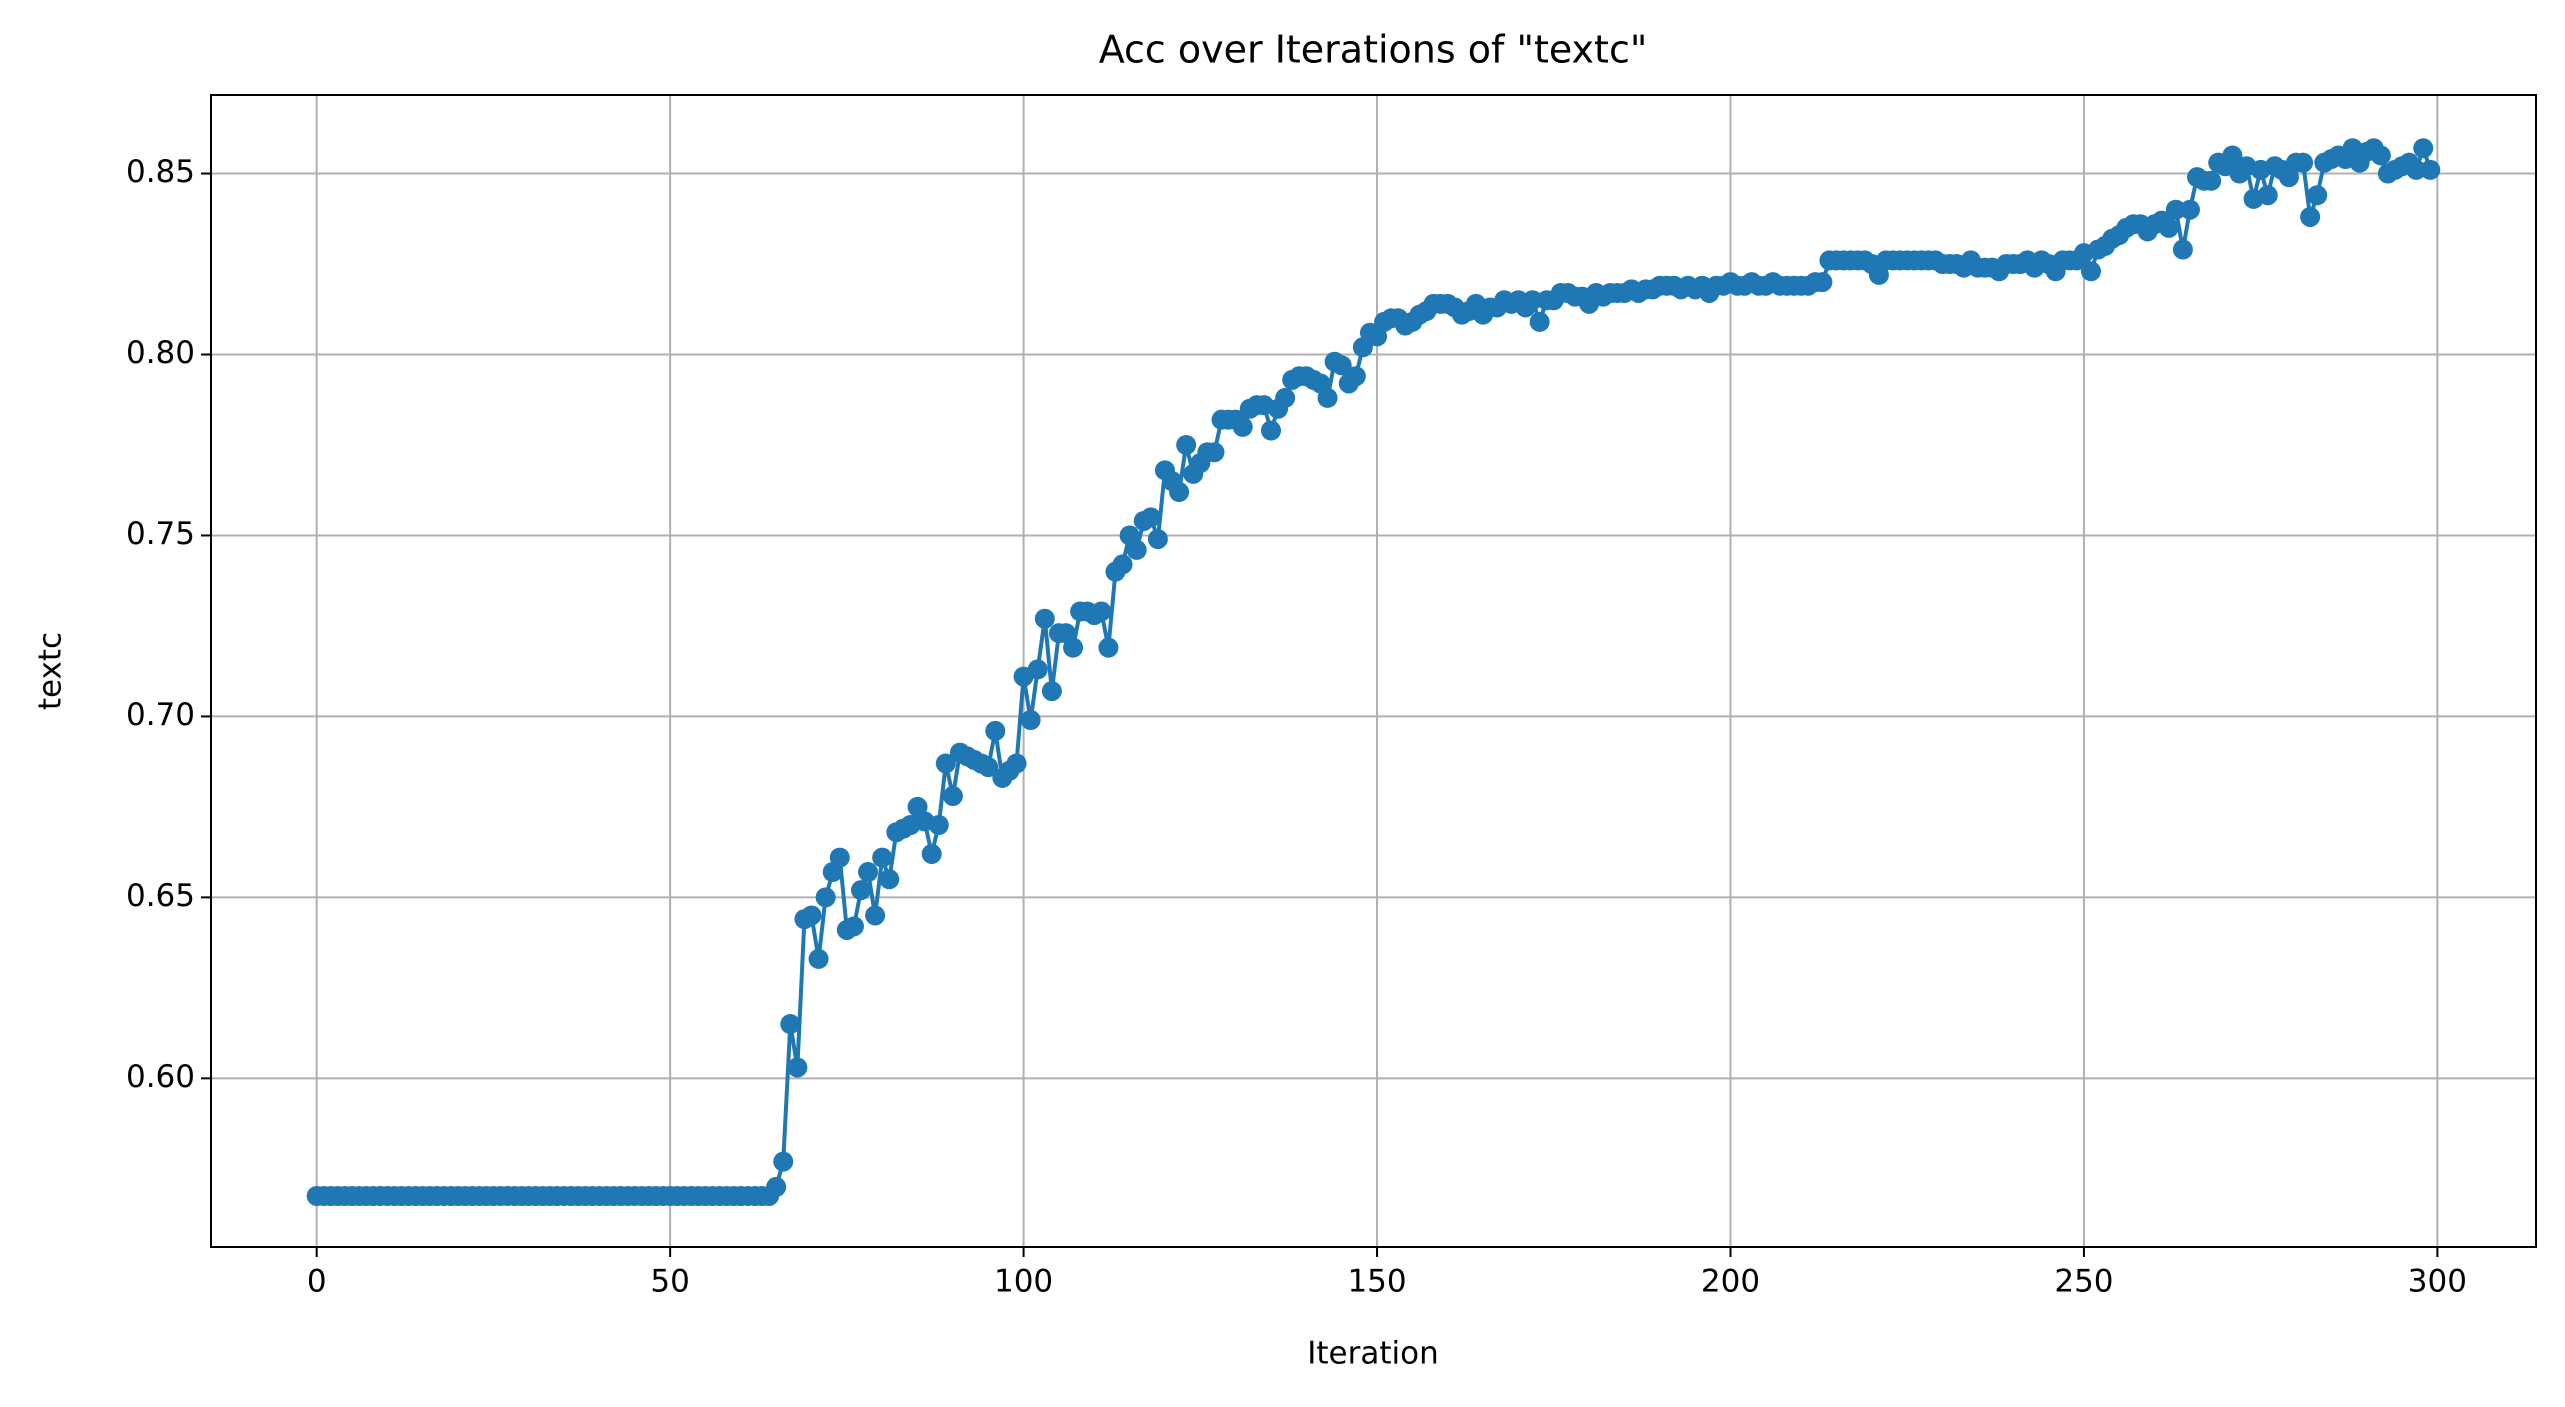 This screenshot has width=2565, height=1407. Describe the element at coordinates (1730, 1282) in the screenshot. I see `x-tick-label: 200` at that location.